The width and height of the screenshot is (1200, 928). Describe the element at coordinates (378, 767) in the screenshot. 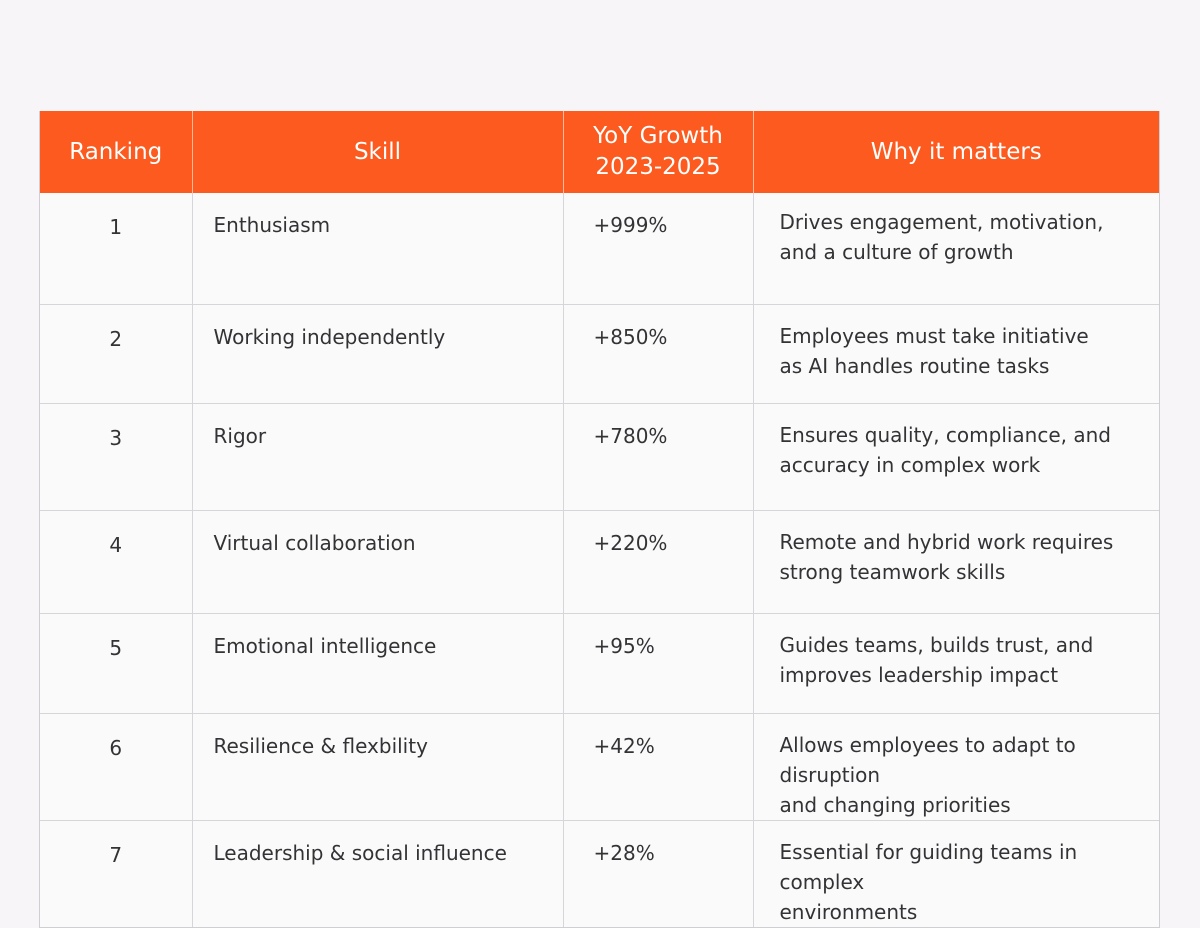

I see `skill-cell: Resilience & flexbility` at that location.